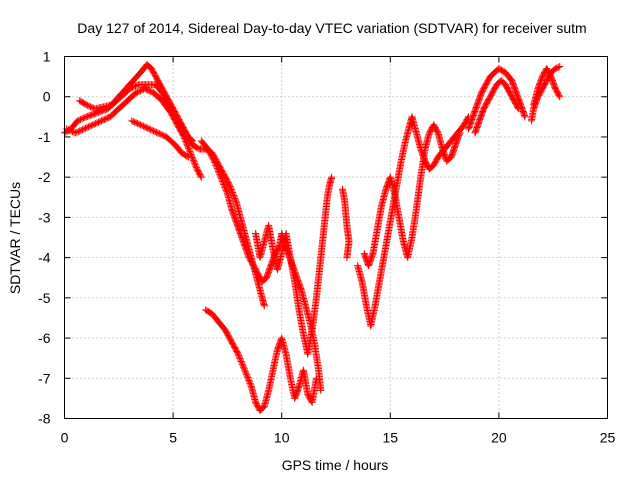  I want to click on y-tick-label: -4, so click(44, 258).